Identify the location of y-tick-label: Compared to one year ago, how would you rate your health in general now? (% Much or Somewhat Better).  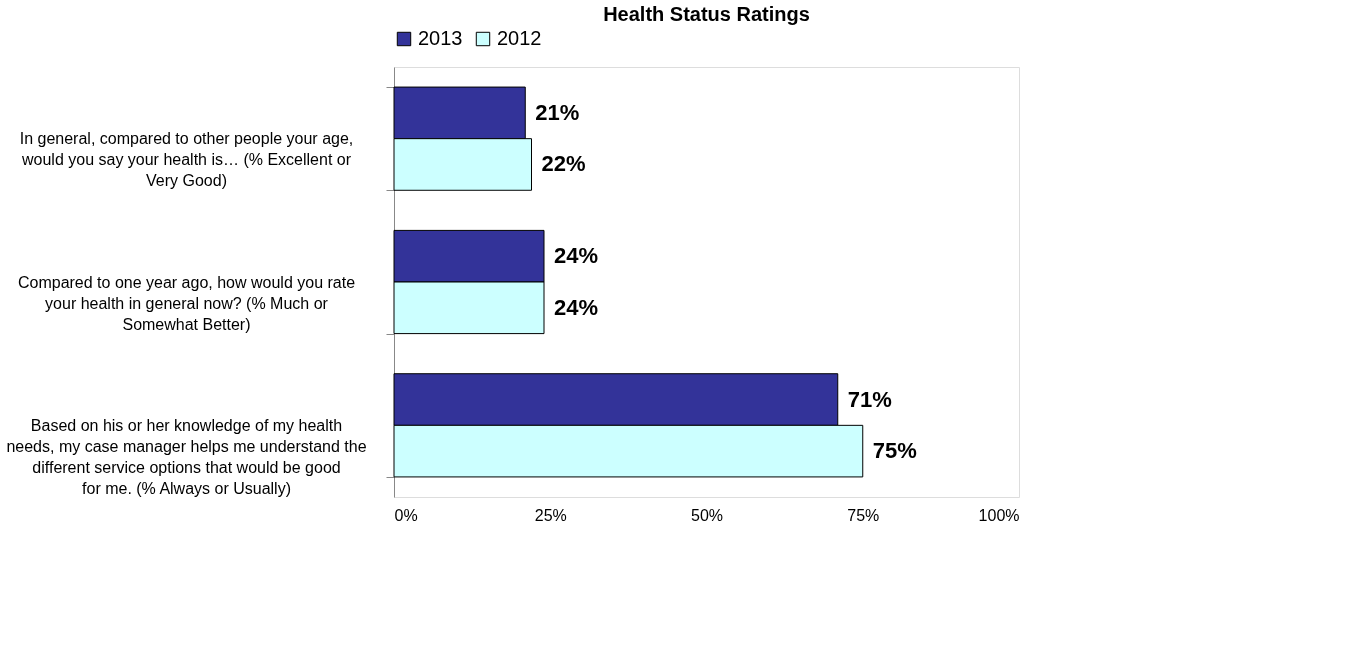
(186, 303).